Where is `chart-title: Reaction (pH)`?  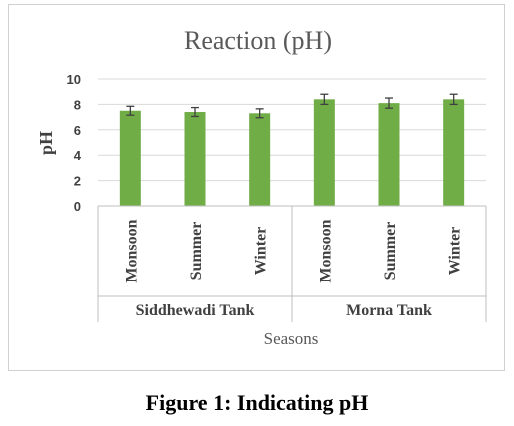
chart-title: Reaction (pH) is located at coordinates (258, 40).